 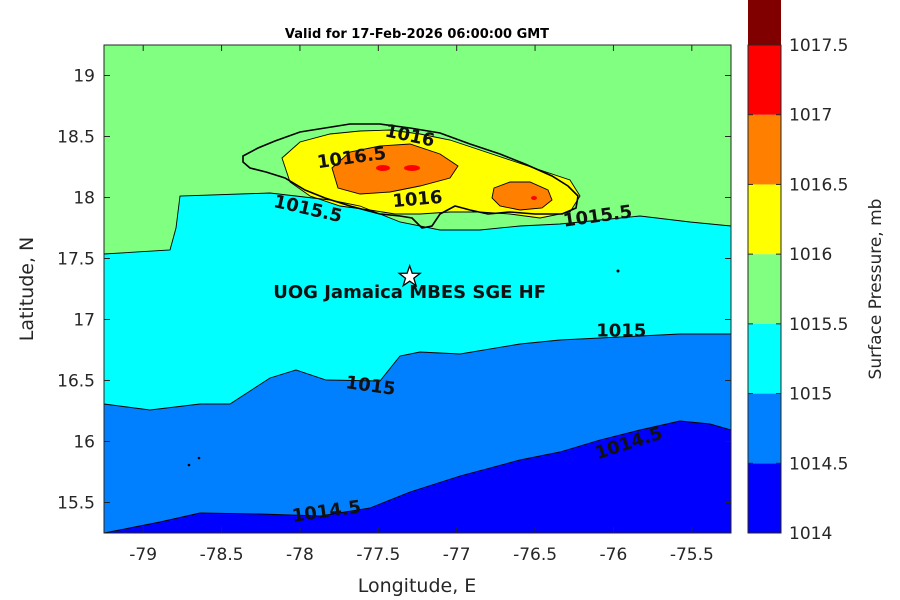 I want to click on chart-title: Valid for 17-Feb-2026 06:00:00 GMT, so click(x=417, y=34).